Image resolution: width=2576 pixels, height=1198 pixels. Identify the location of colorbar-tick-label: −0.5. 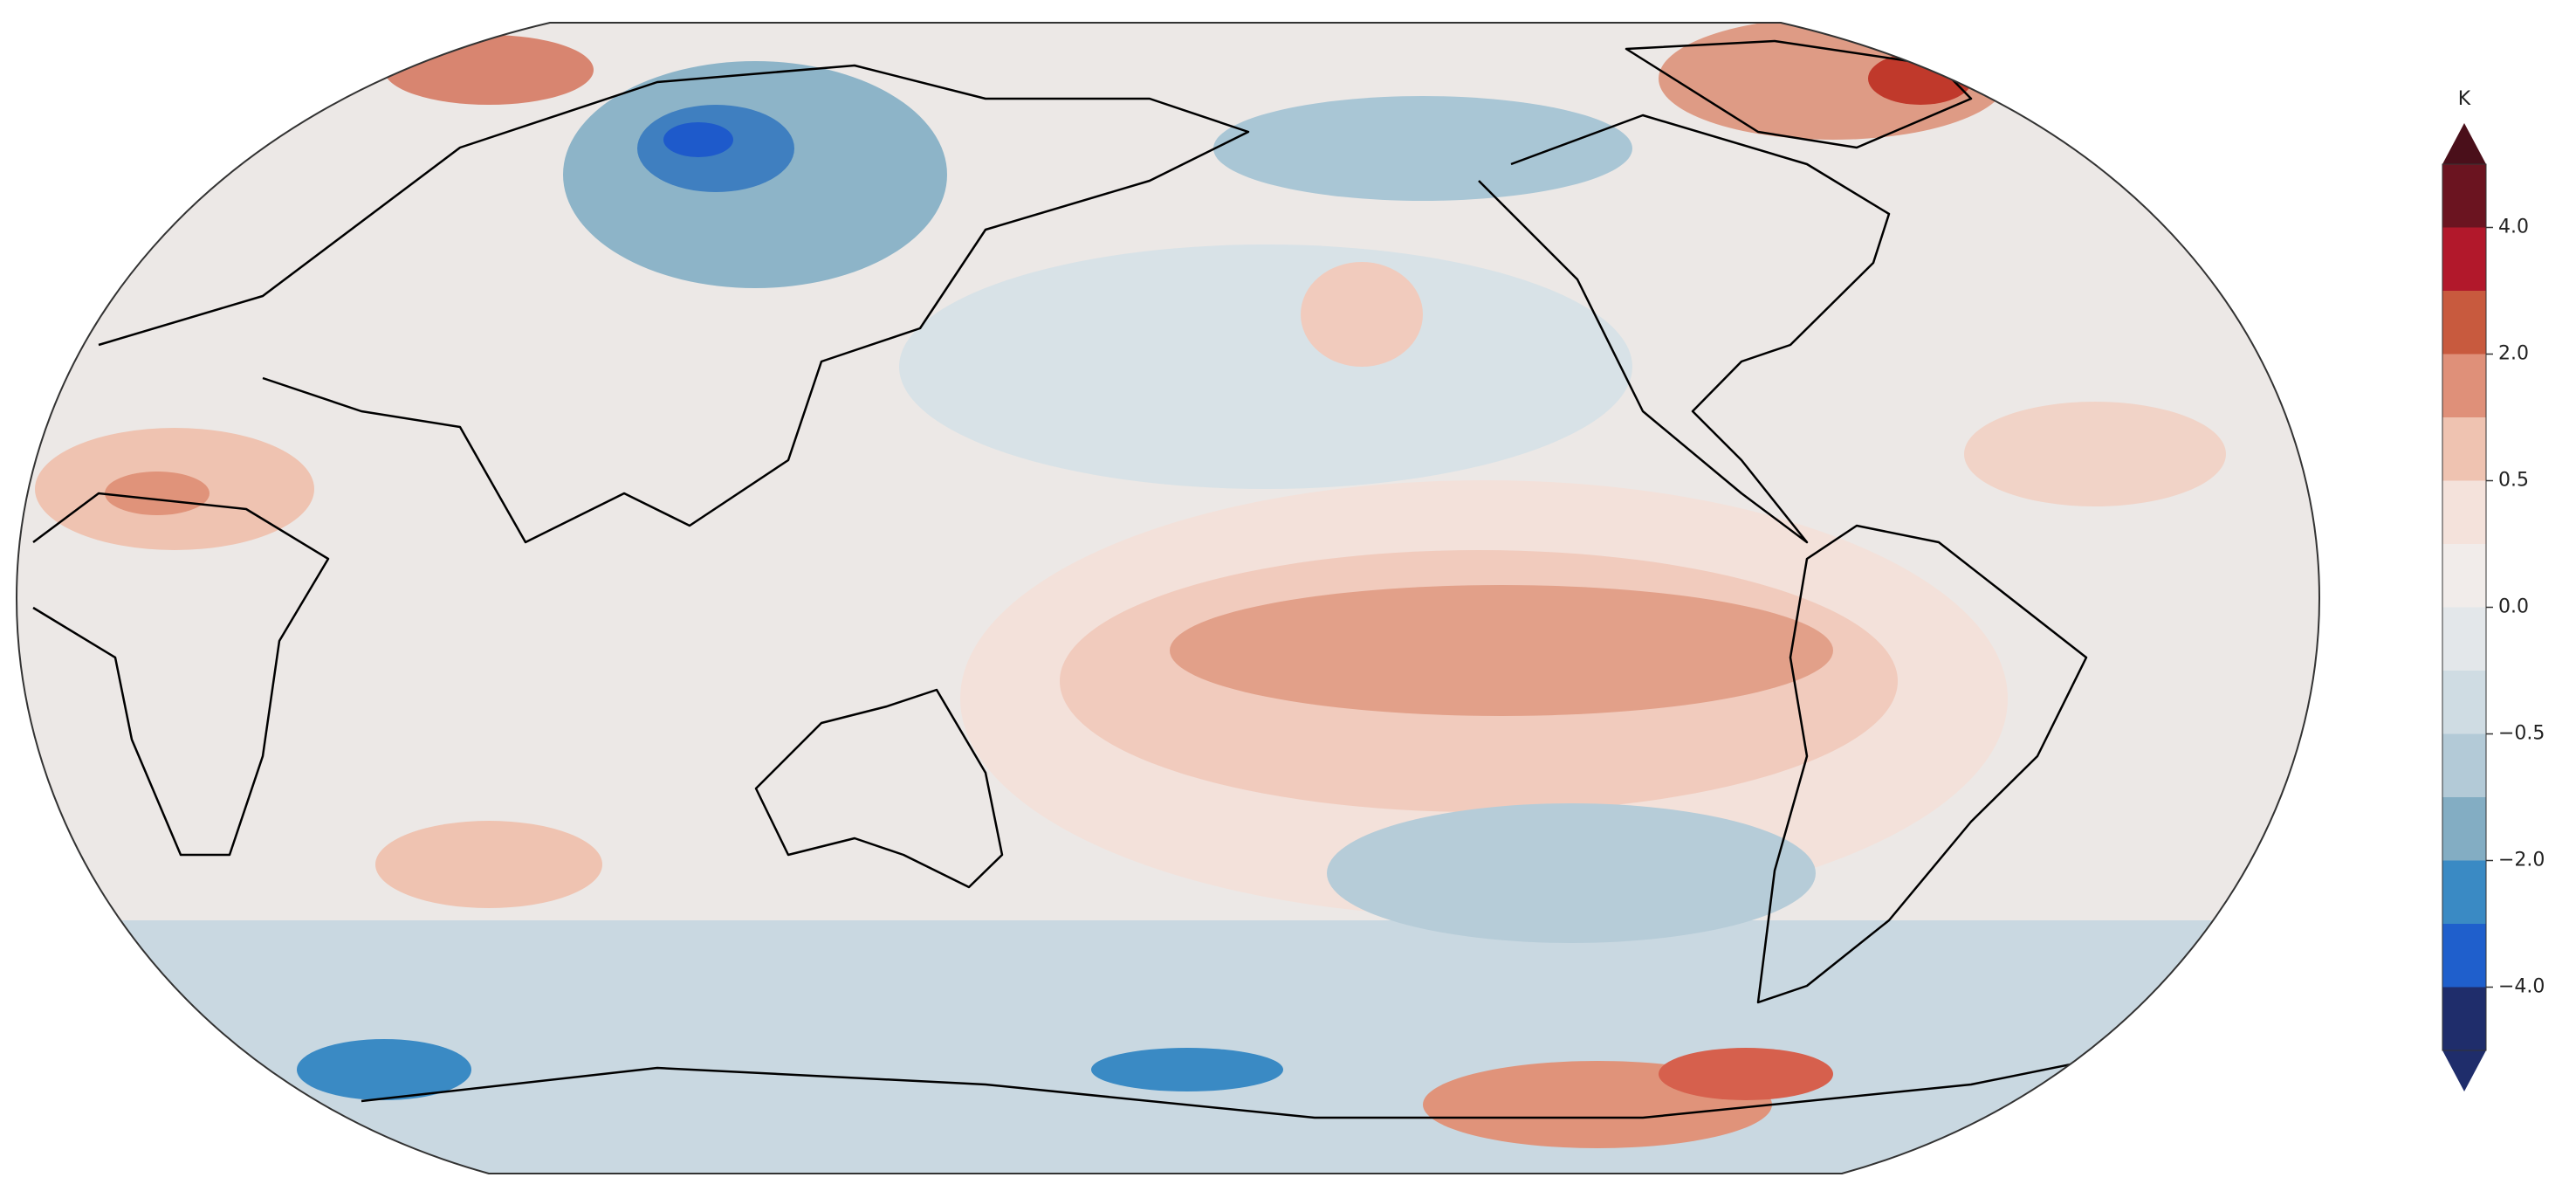
(2521, 734).